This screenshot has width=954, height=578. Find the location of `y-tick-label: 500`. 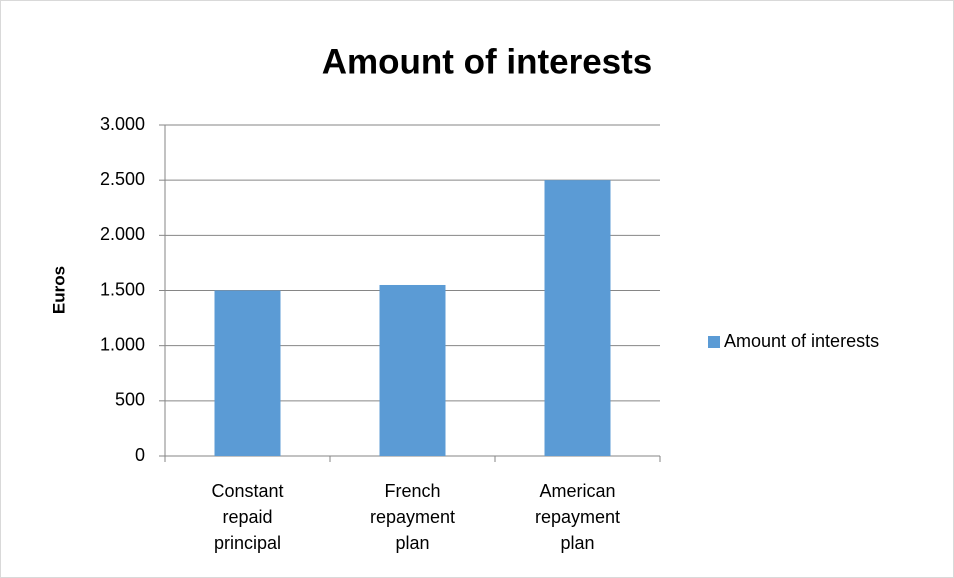

y-tick-label: 500 is located at coordinates (130, 400).